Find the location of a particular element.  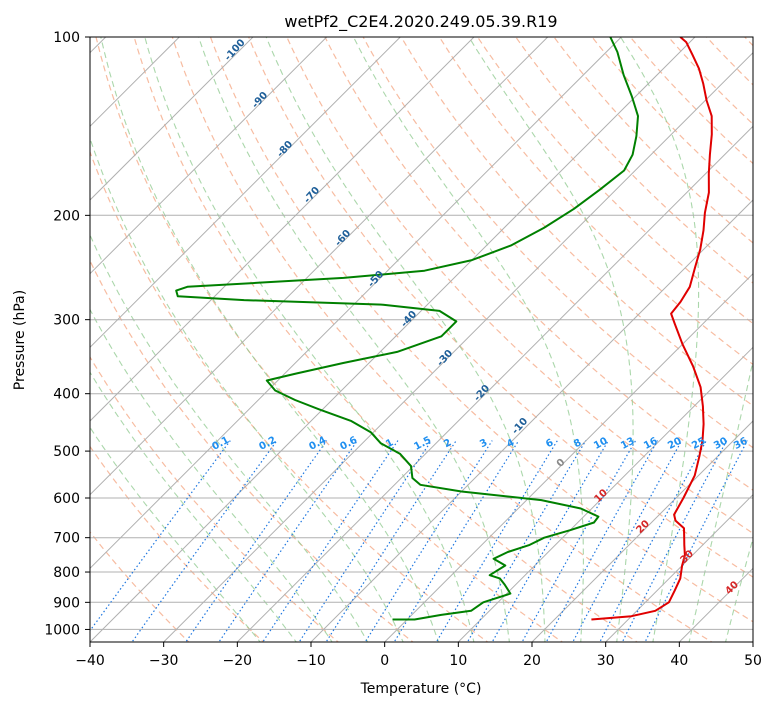

chart-title: wetPf2_C2E4.2020.249.05.39.R19 is located at coordinates (420, 22).